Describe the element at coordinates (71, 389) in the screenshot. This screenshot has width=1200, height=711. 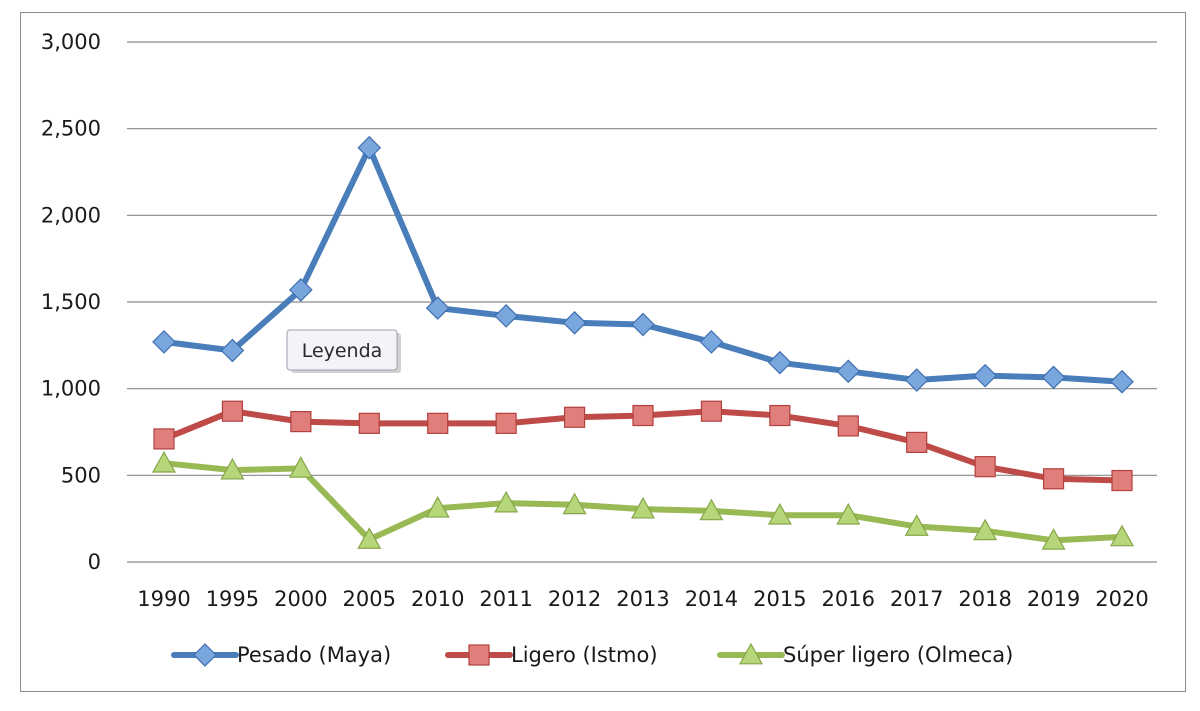
I see `y-tick-label: 1,000` at that location.